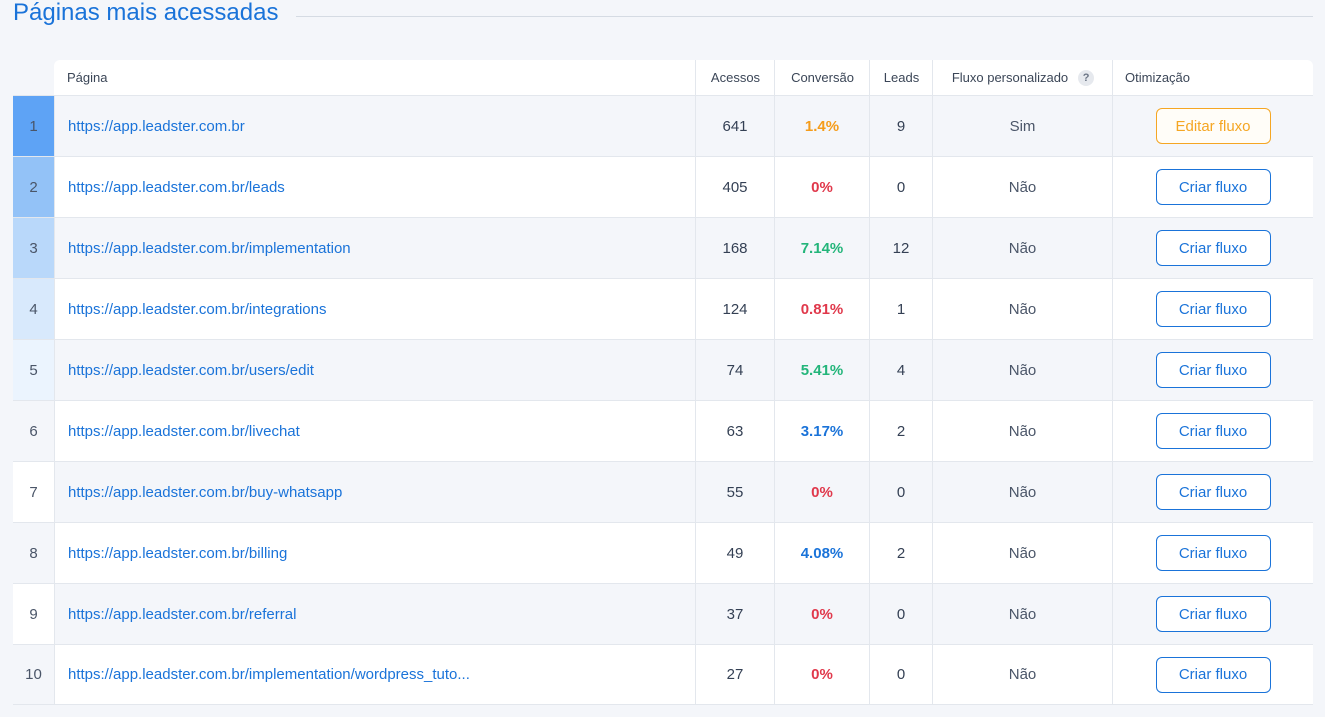 The height and width of the screenshot is (717, 1325). What do you see at coordinates (33, 553) in the screenshot?
I see `row-rank: 8` at bounding box center [33, 553].